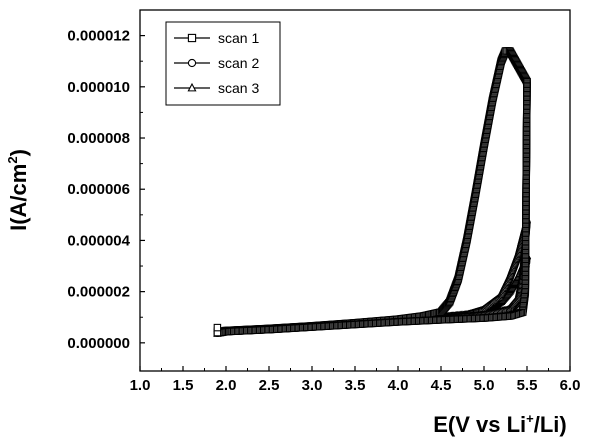  What do you see at coordinates (269, 385) in the screenshot?
I see `x-tick-label: 2.5` at bounding box center [269, 385].